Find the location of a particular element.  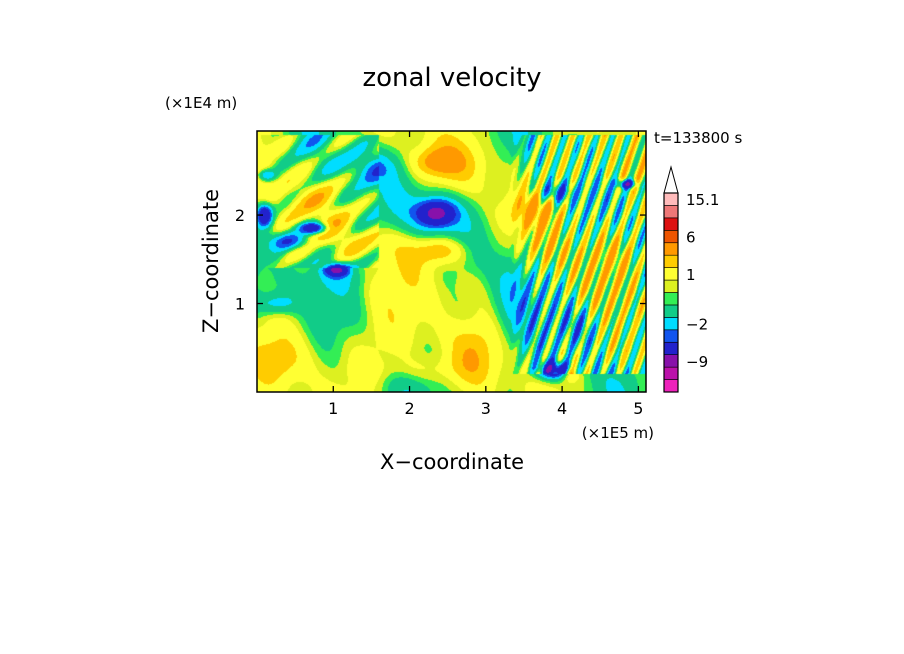

chart-title: zonal velocity is located at coordinates (451, 78).